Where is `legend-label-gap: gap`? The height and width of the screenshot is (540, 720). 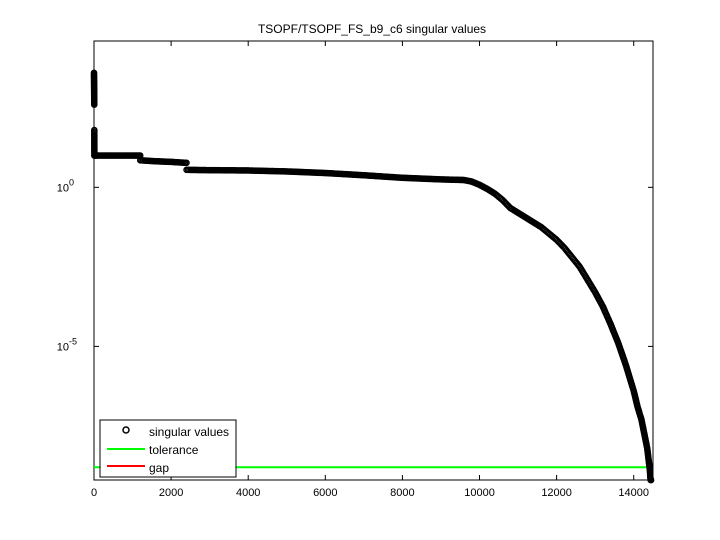
legend-label-gap: gap is located at coordinates (159, 468).